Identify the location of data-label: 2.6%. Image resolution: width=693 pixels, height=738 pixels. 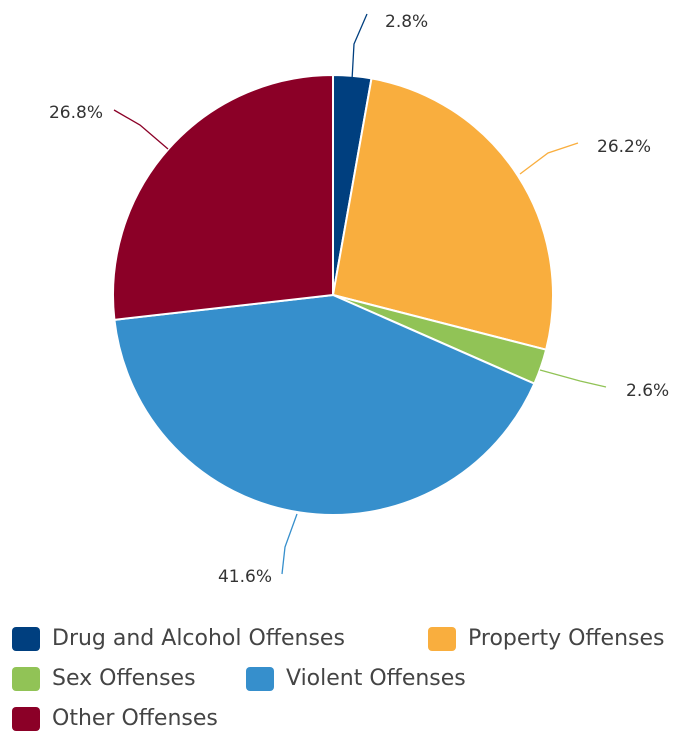
(647, 391).